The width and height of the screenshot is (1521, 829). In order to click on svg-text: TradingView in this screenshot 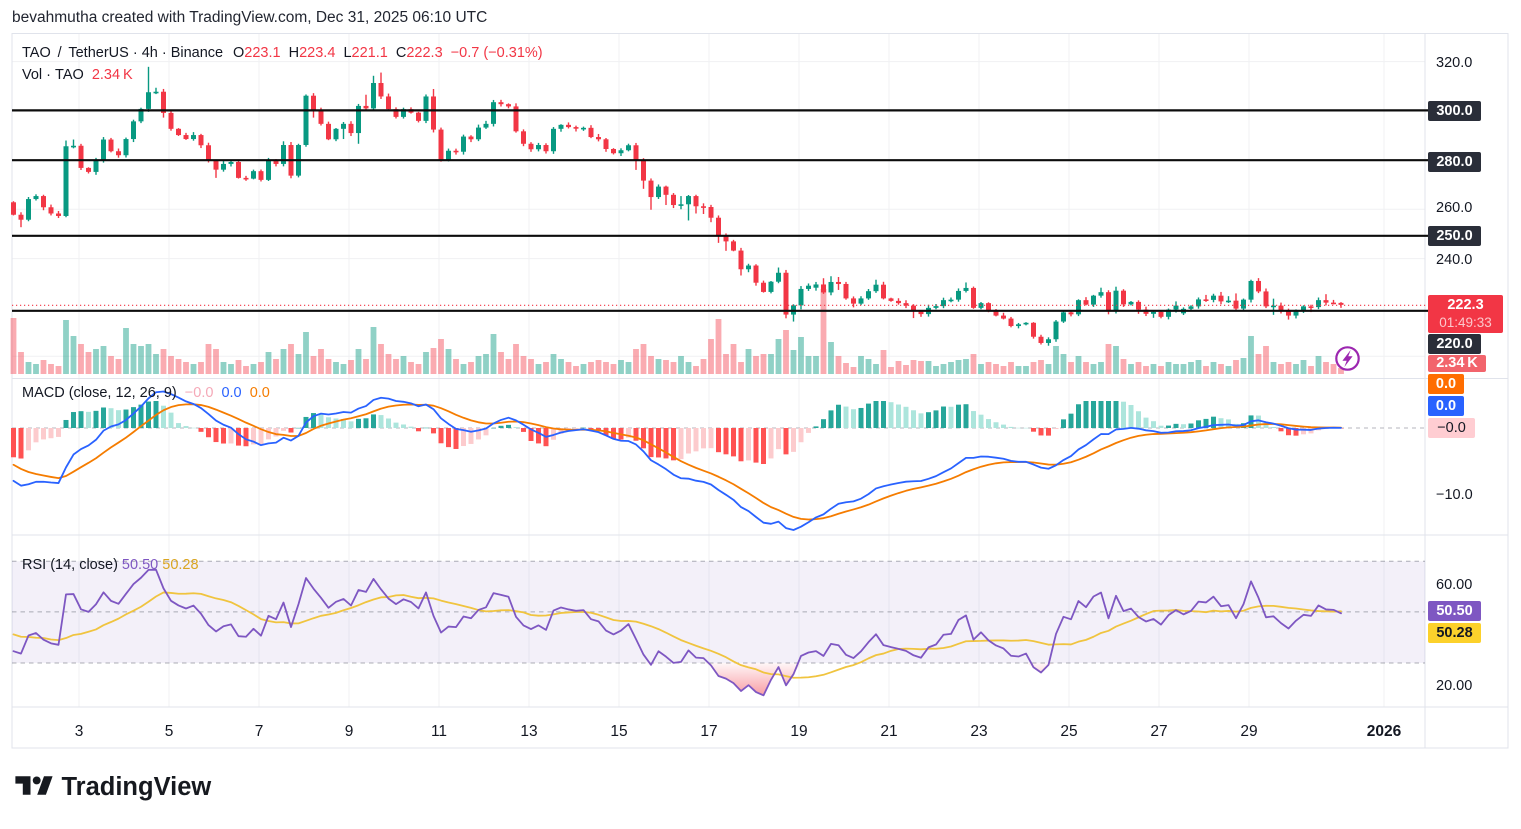, I will do `click(137, 787)`.